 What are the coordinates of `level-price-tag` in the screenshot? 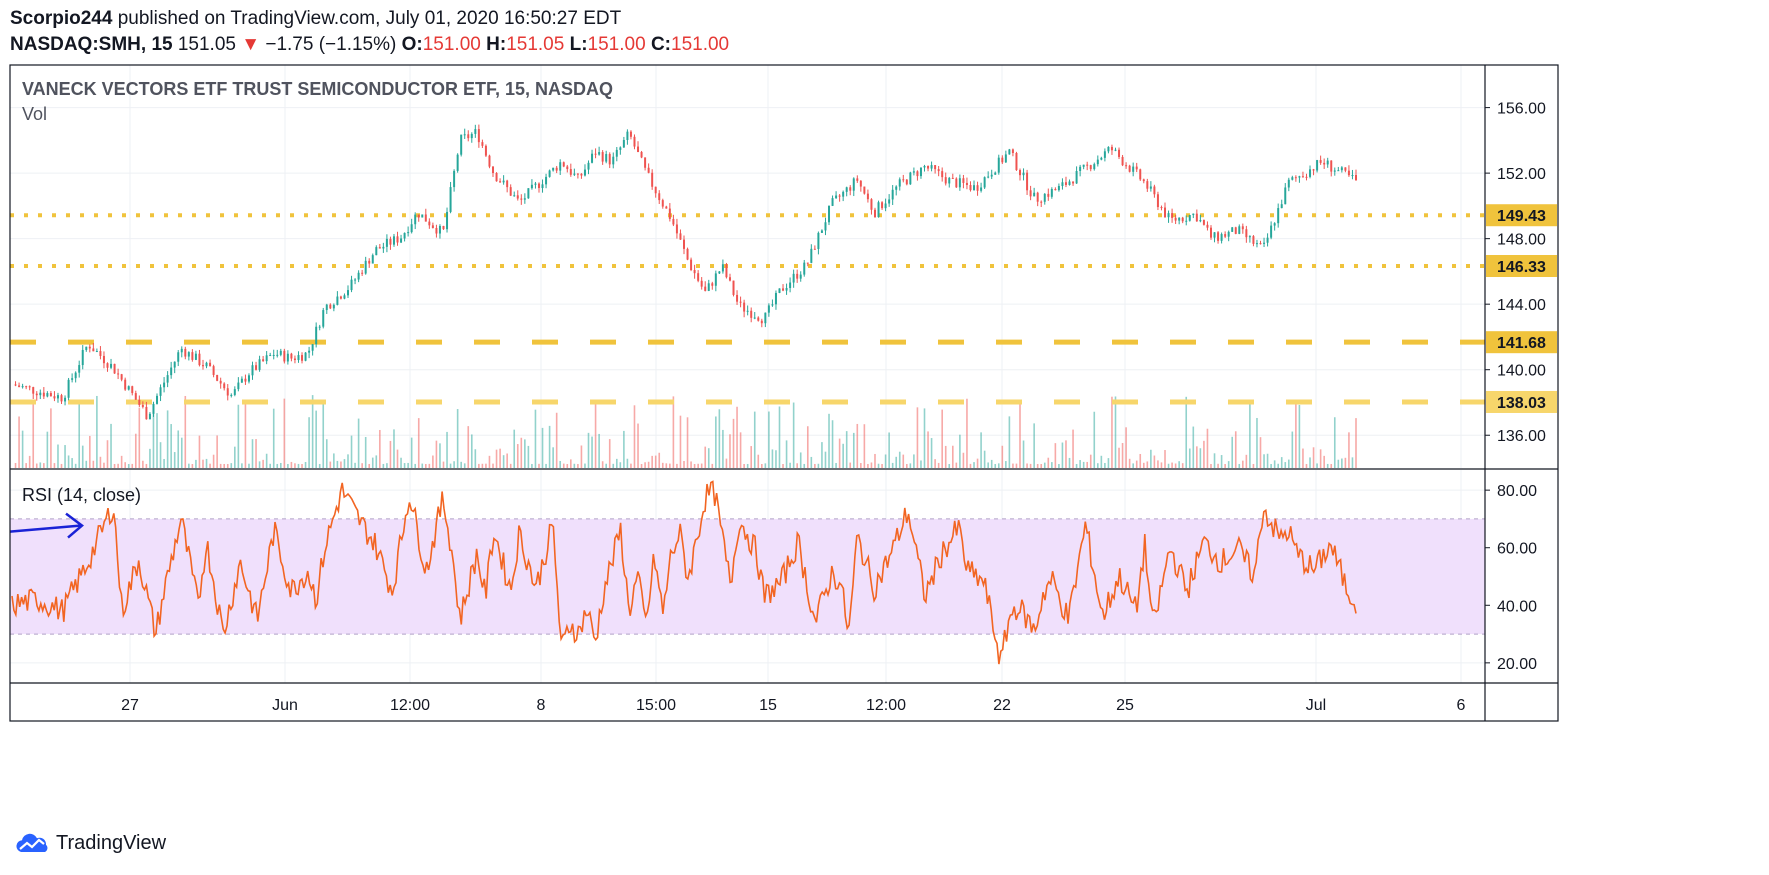 It's located at (1521, 215).